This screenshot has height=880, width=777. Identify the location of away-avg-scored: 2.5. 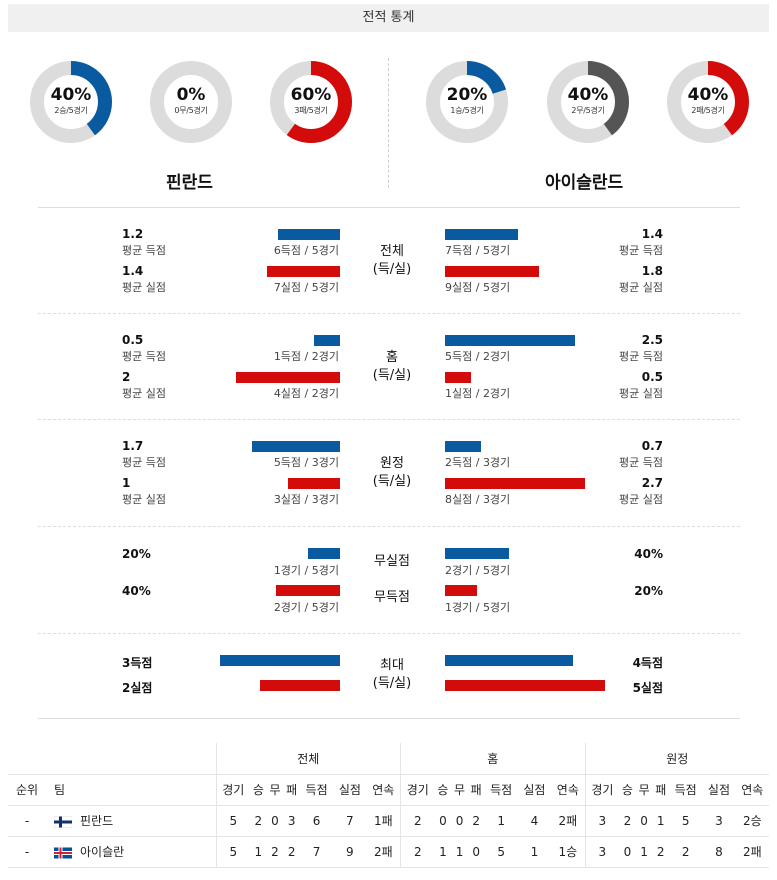
(652, 340).